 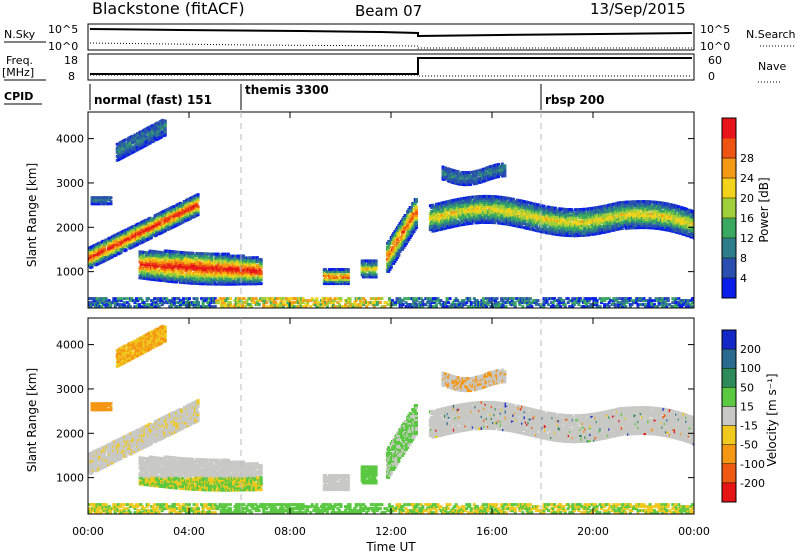 What do you see at coordinates (18, 72) in the screenshot?
I see `freq-unit: [MHz]` at bounding box center [18, 72].